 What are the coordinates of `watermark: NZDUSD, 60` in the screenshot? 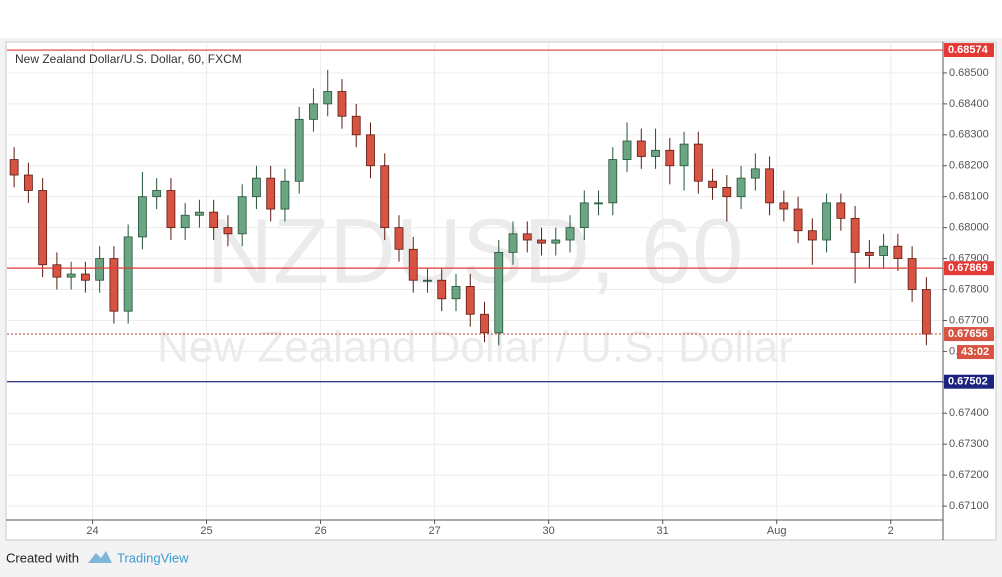 It's located at (475, 251).